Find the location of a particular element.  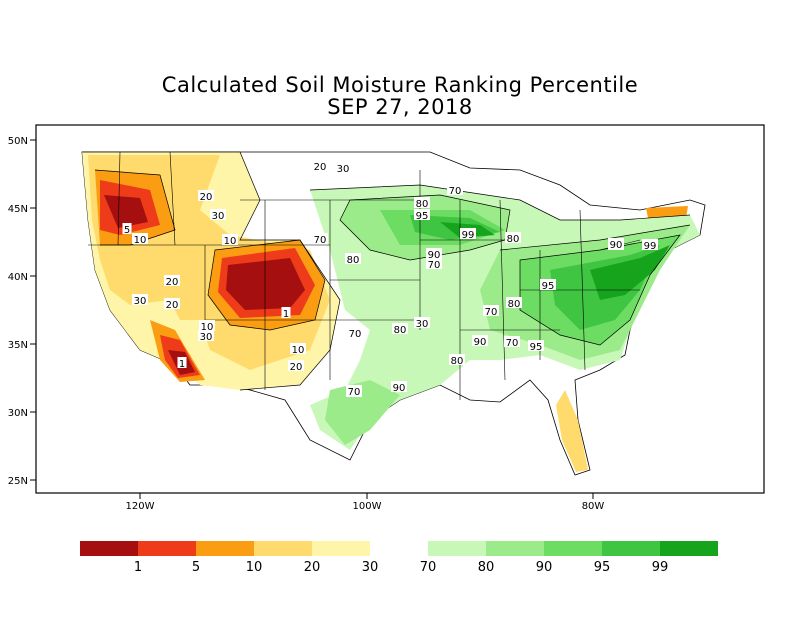

lat-tick-labels: 50N 45N 40N 35N 30N 25N is located at coordinates (18, 311).